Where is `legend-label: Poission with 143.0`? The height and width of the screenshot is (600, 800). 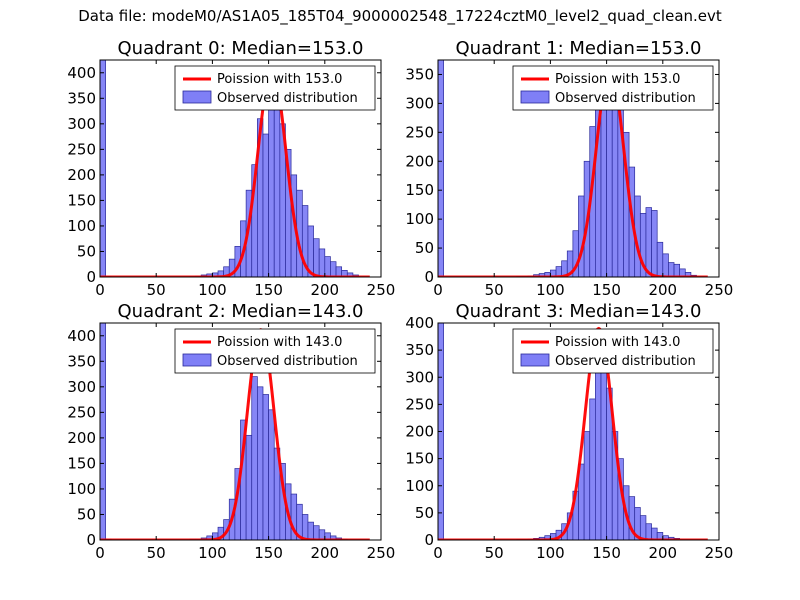
legend-label: Poission with 143.0 is located at coordinates (279, 342).